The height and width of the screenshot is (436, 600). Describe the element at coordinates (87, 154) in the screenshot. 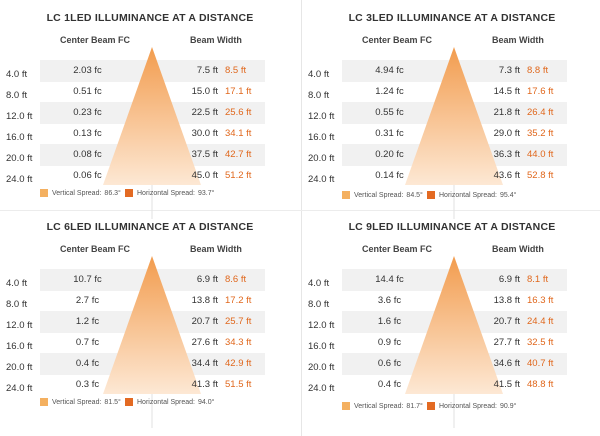

I see `center-beam-value: 0.08 fc` at that location.